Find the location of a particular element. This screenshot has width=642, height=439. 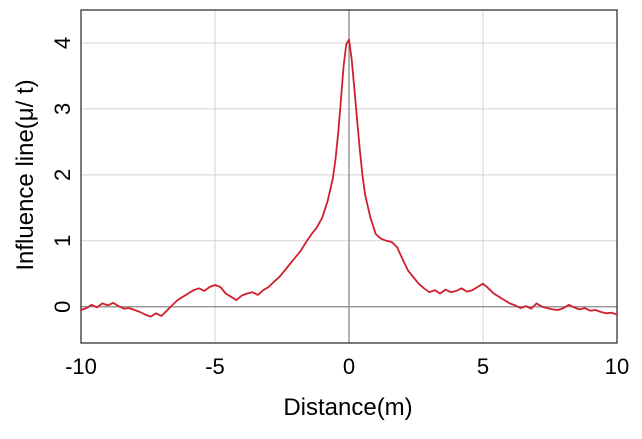

y-tick-label: 4 is located at coordinates (62, 43).